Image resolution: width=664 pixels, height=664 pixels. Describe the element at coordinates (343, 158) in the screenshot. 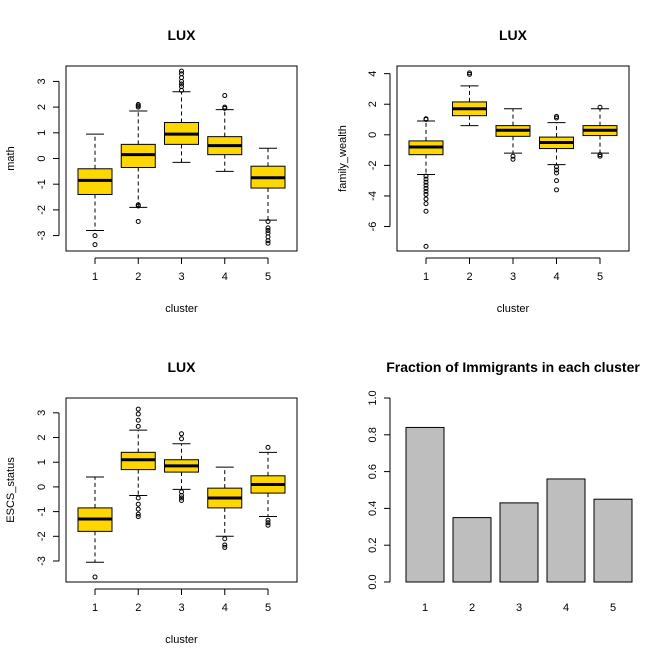

I see `y-axis-label: family_wealth` at that location.